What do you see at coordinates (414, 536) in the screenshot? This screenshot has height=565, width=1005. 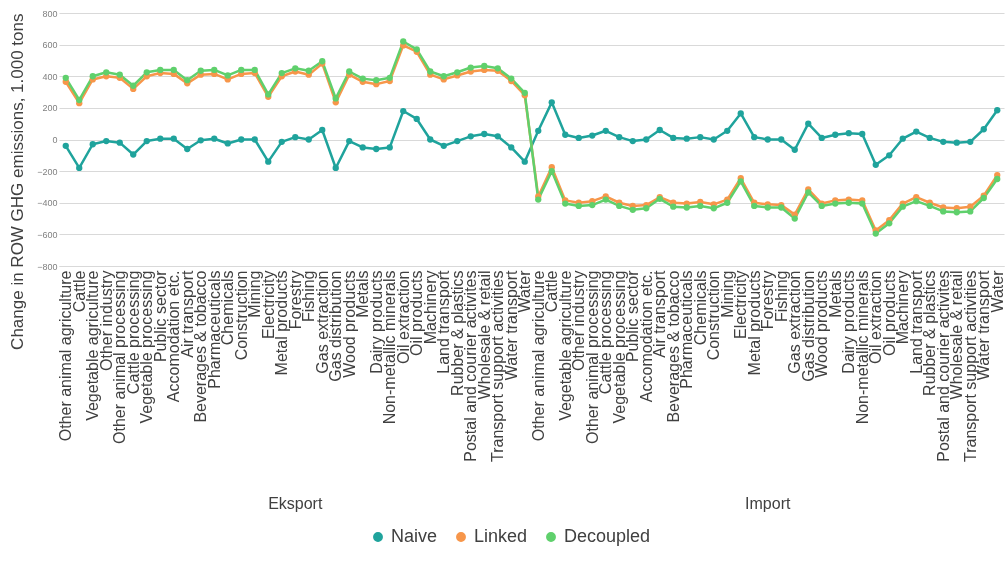 I see `legend-label: Naive` at bounding box center [414, 536].